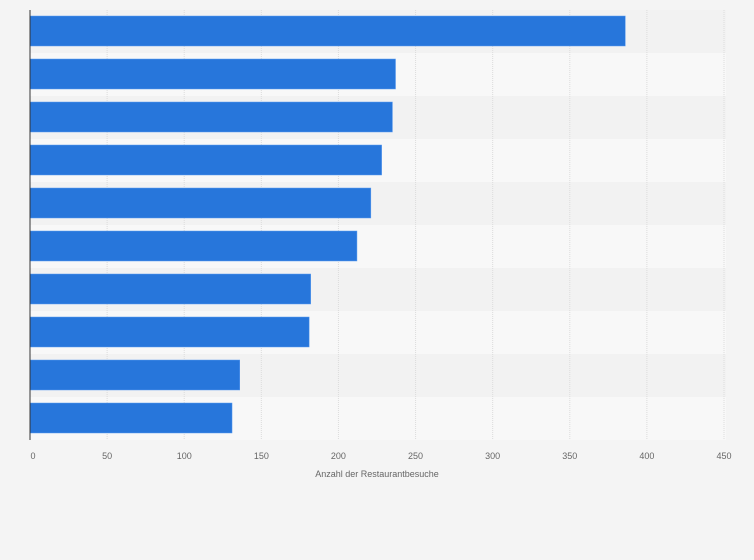 Image resolution: width=754 pixels, height=560 pixels. What do you see at coordinates (415, 456) in the screenshot?
I see `x-tick-label: 250` at bounding box center [415, 456].